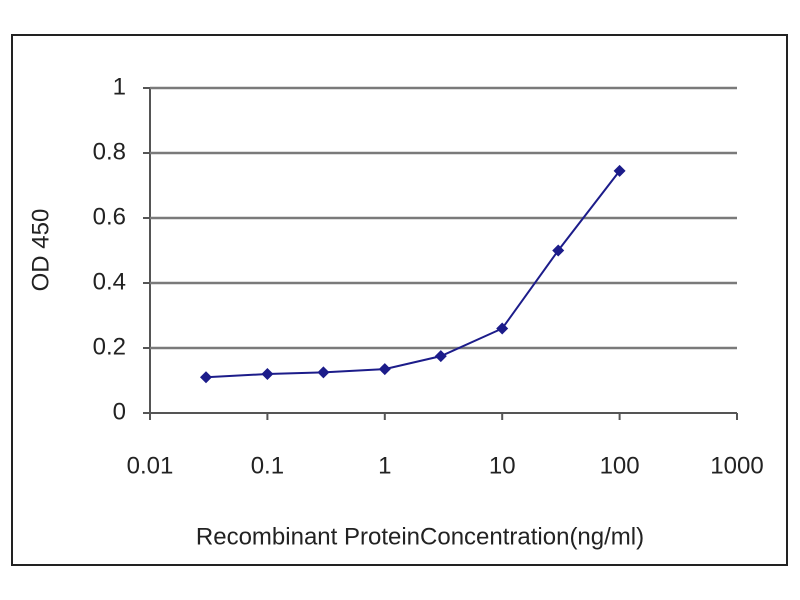 The image size is (800, 600). Describe the element at coordinates (502, 465) in the screenshot. I see `x-tick-label: 10` at that location.